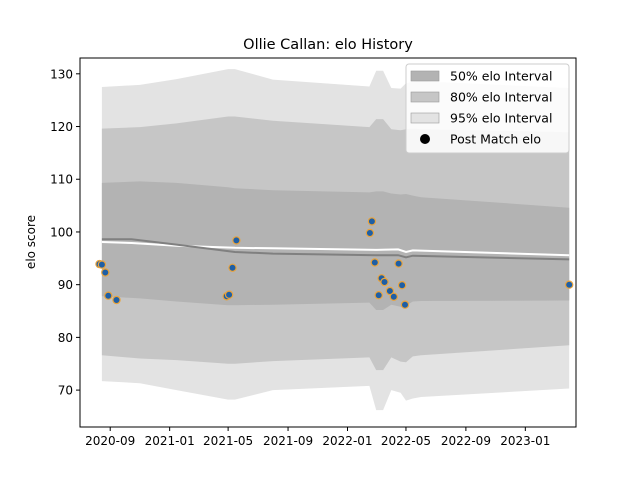 The width and height of the screenshot is (640, 484). Describe the element at coordinates (110, 441) in the screenshot. I see `x-tick-label: 2020-09` at that location.